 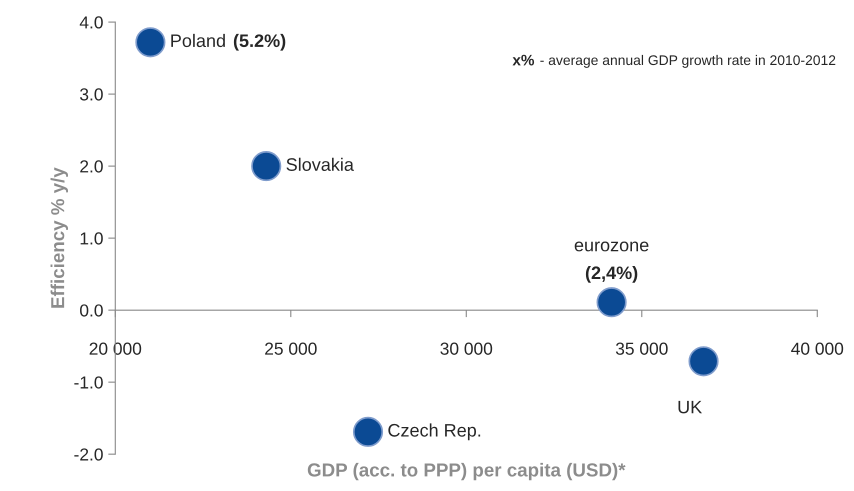 What do you see at coordinates (91, 238) in the screenshot?
I see `y-tick-label: 1.0` at bounding box center [91, 238].